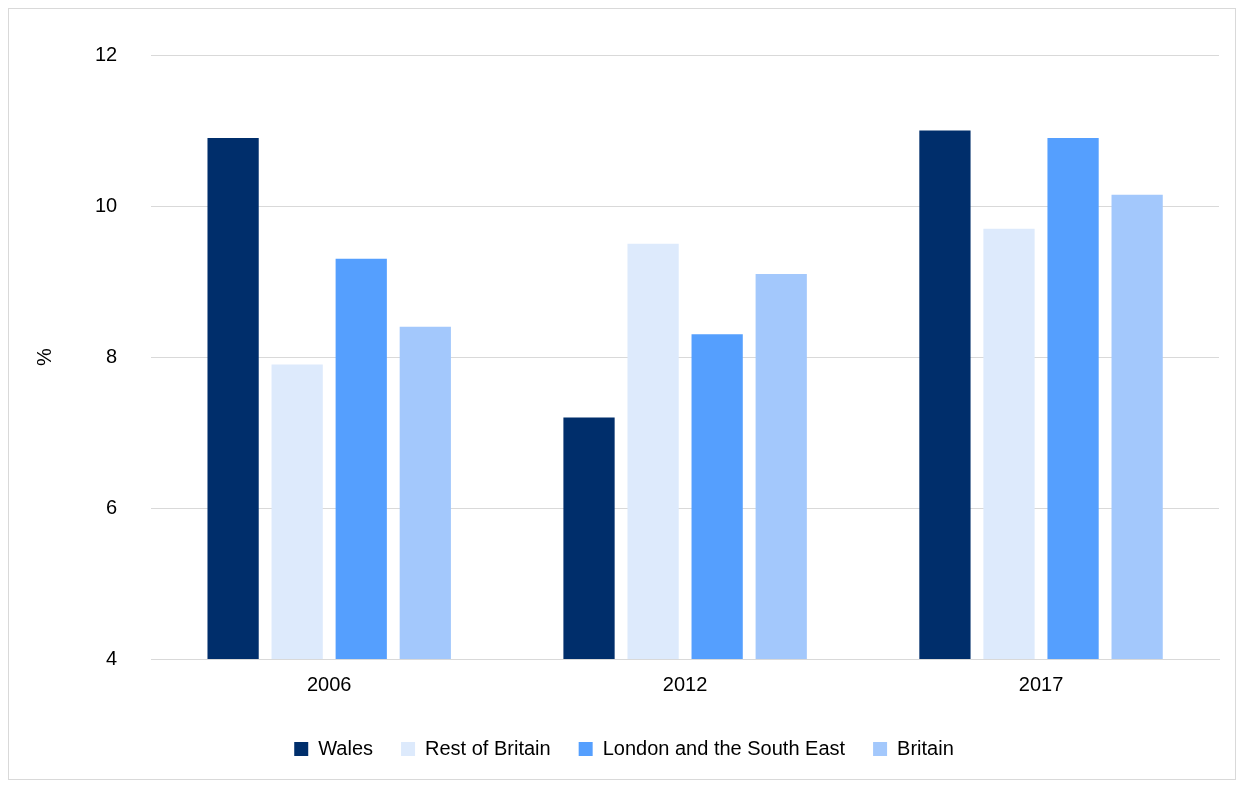 Image resolution: width=1244 pixels, height=788 pixels. Describe the element at coordinates (724, 747) in the screenshot. I see `legend-label: London and the South East` at that location.